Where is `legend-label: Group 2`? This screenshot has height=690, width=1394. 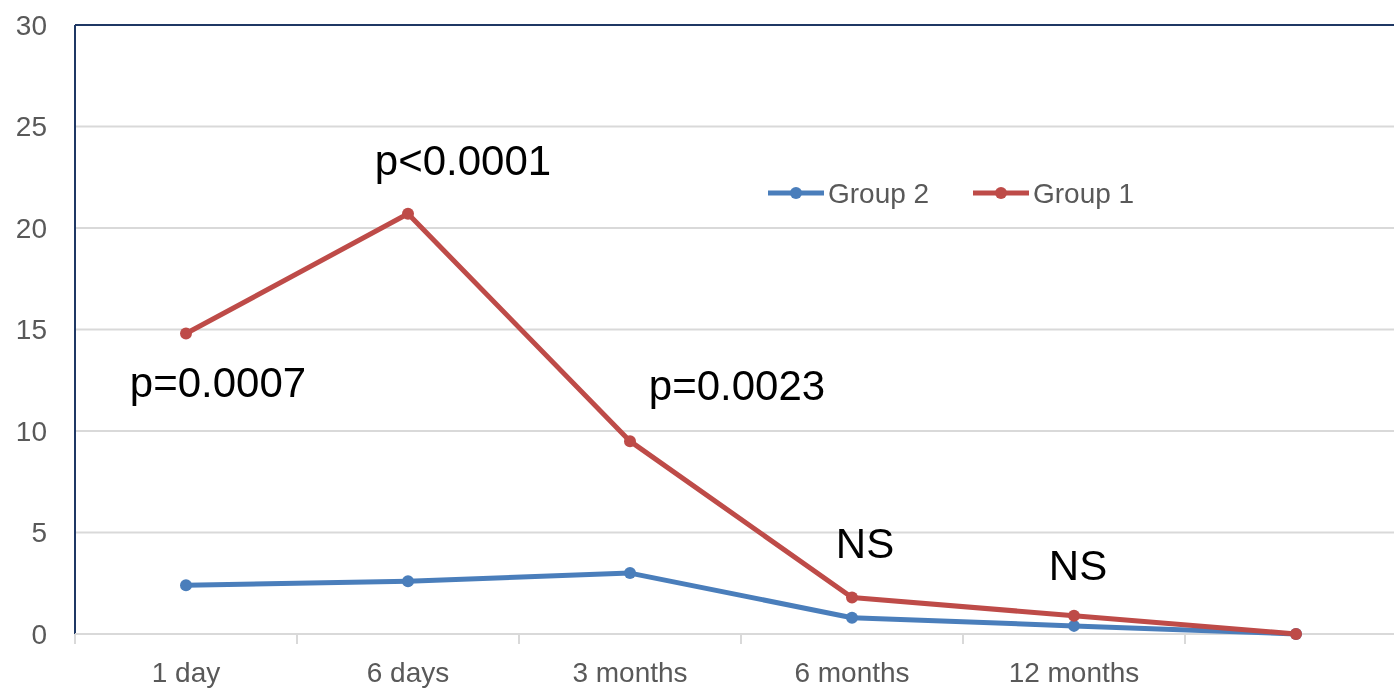 legend-label: Group 2 is located at coordinates (879, 193).